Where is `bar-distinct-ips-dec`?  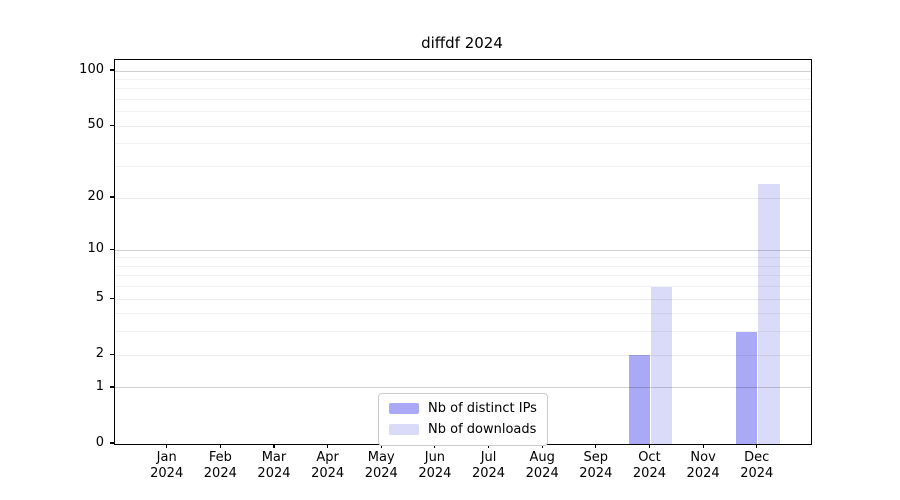
bar-distinct-ips-dec is located at coordinates (746, 387).